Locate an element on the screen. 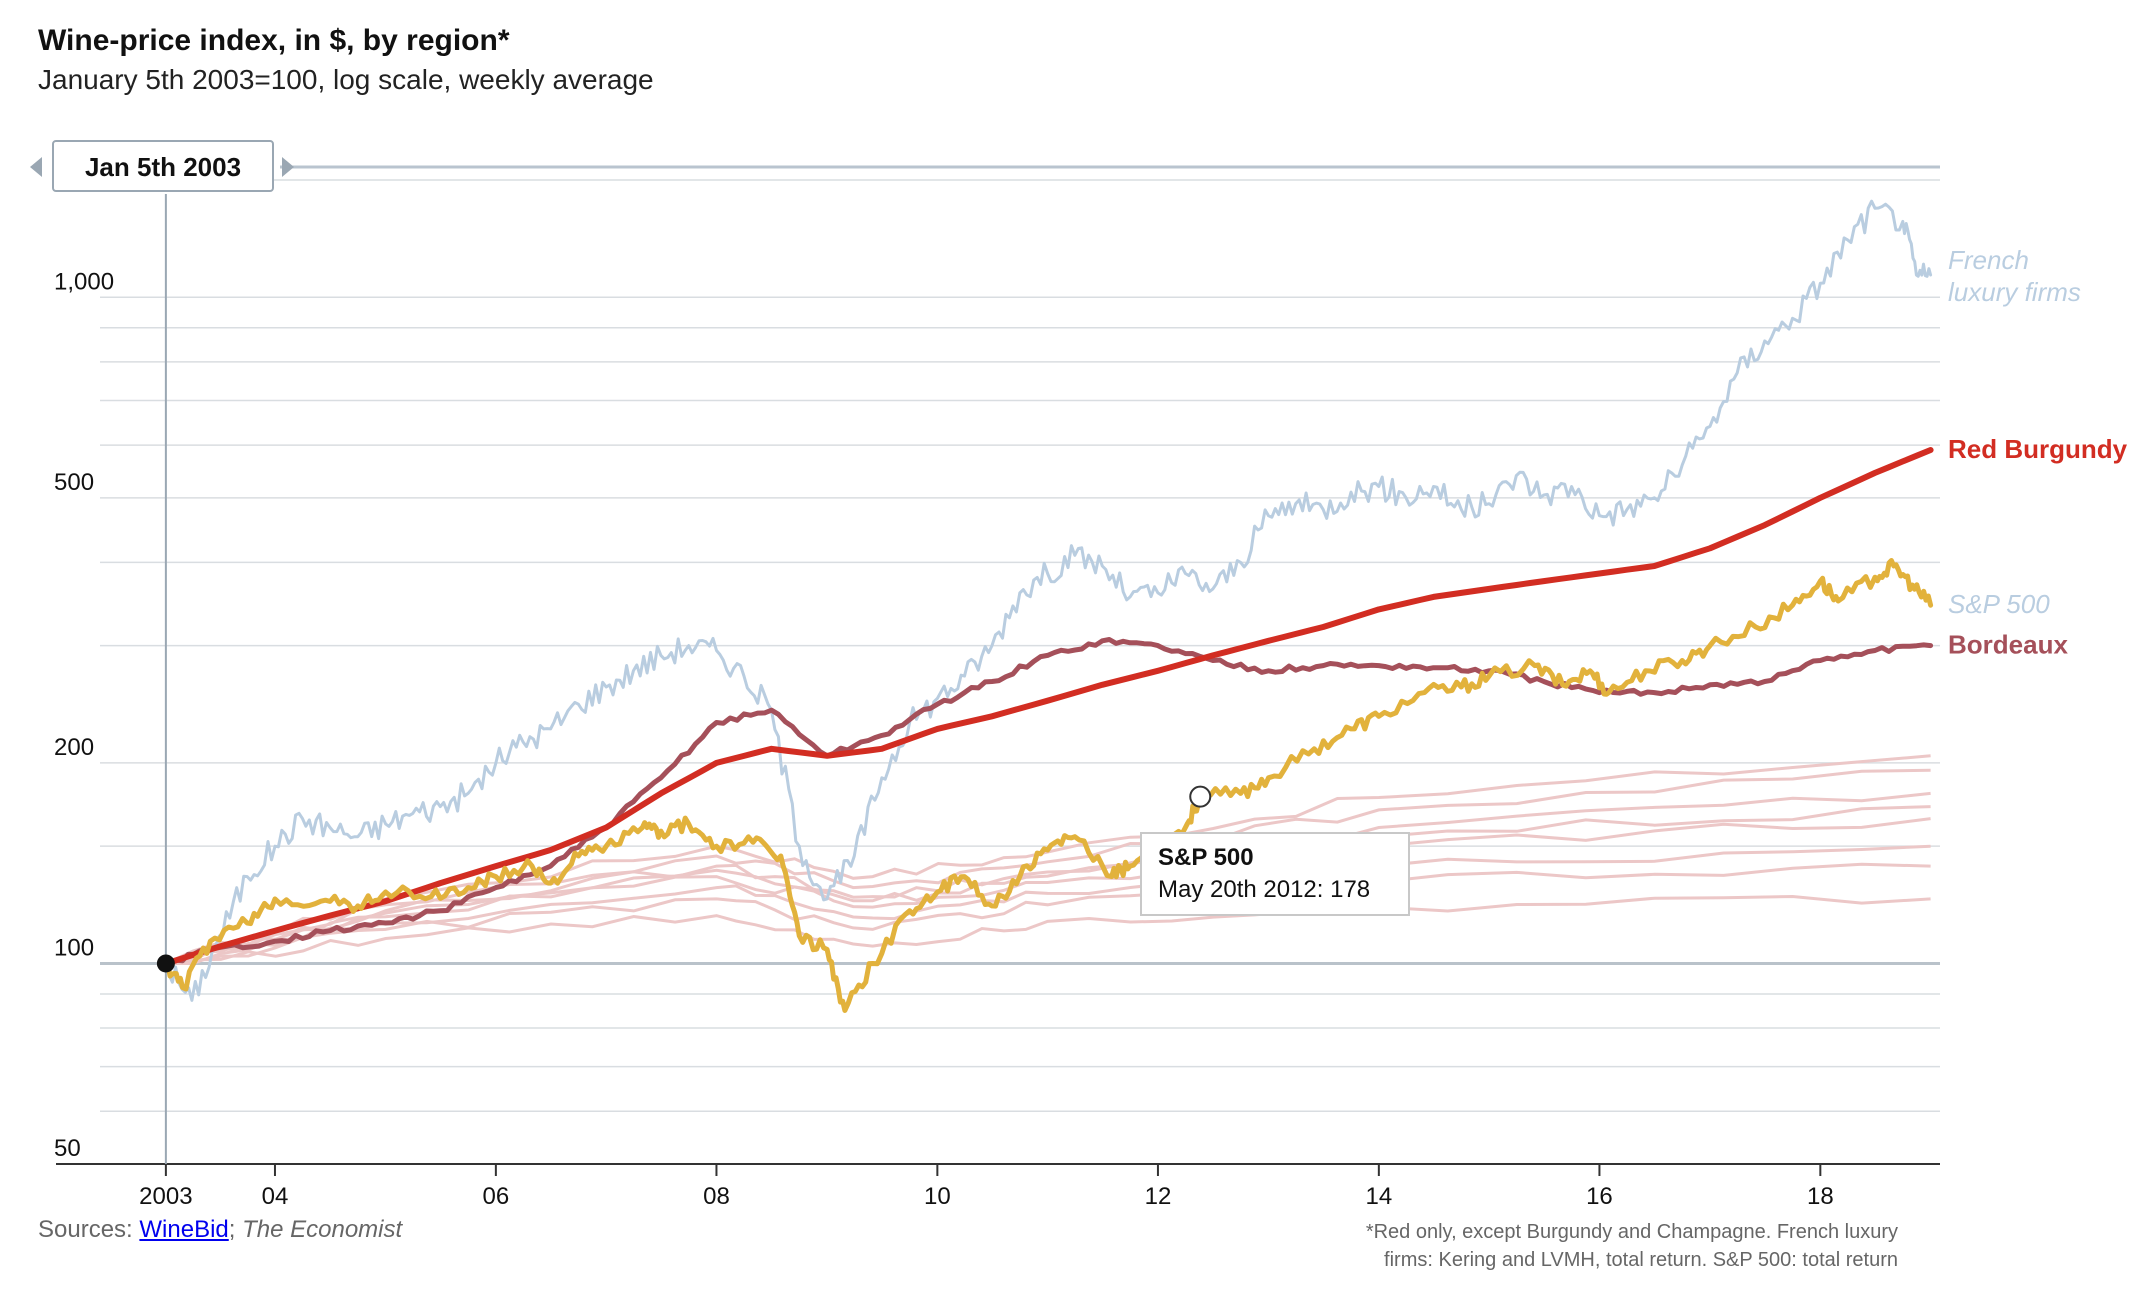 Image resolution: width=2148 pixels, height=1296 pixels. x-tick-label: 10 is located at coordinates (937, 1196).